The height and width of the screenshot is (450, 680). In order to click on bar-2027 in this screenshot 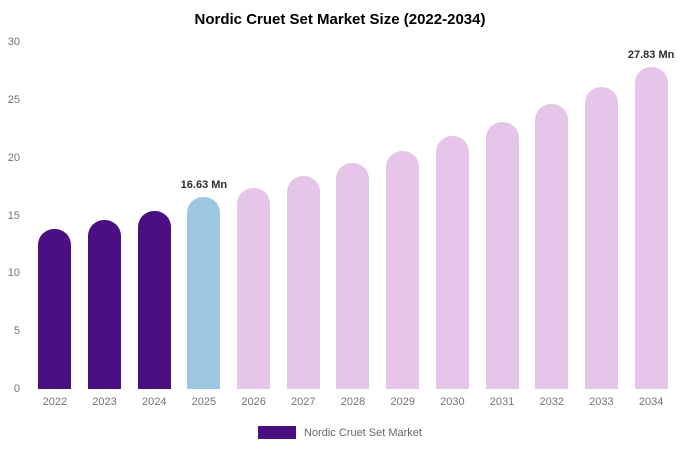, I will do `click(303, 282)`.